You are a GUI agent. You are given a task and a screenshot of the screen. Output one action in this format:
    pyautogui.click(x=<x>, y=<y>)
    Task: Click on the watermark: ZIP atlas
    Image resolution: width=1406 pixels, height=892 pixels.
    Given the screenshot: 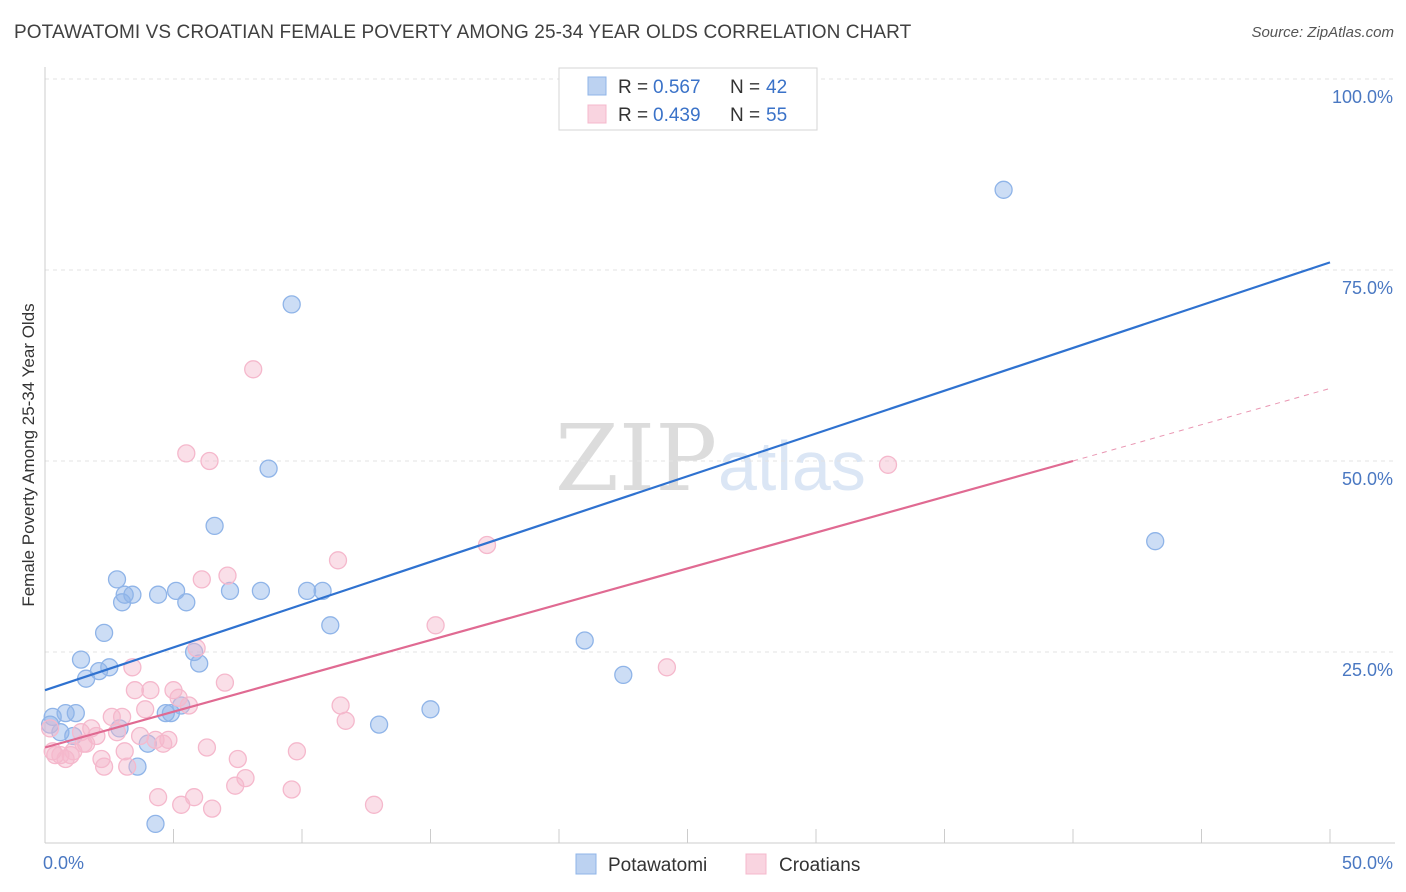 What is the action you would take?
    pyautogui.click(x=710, y=458)
    